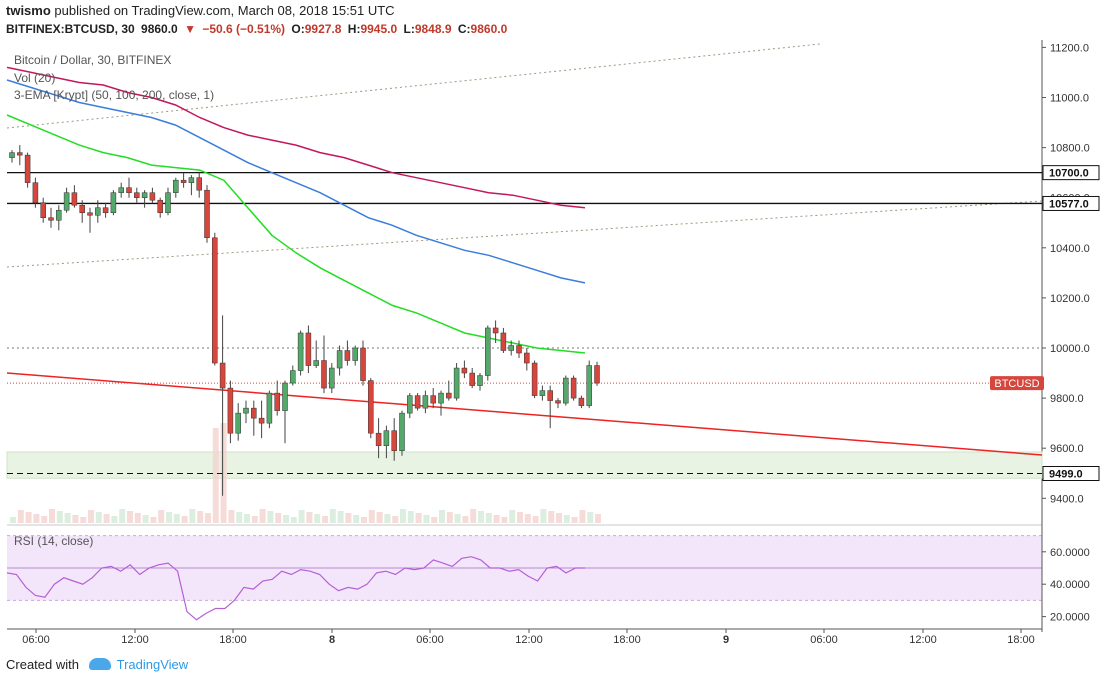  I want to click on close-value: 9860.0, so click(489, 29).